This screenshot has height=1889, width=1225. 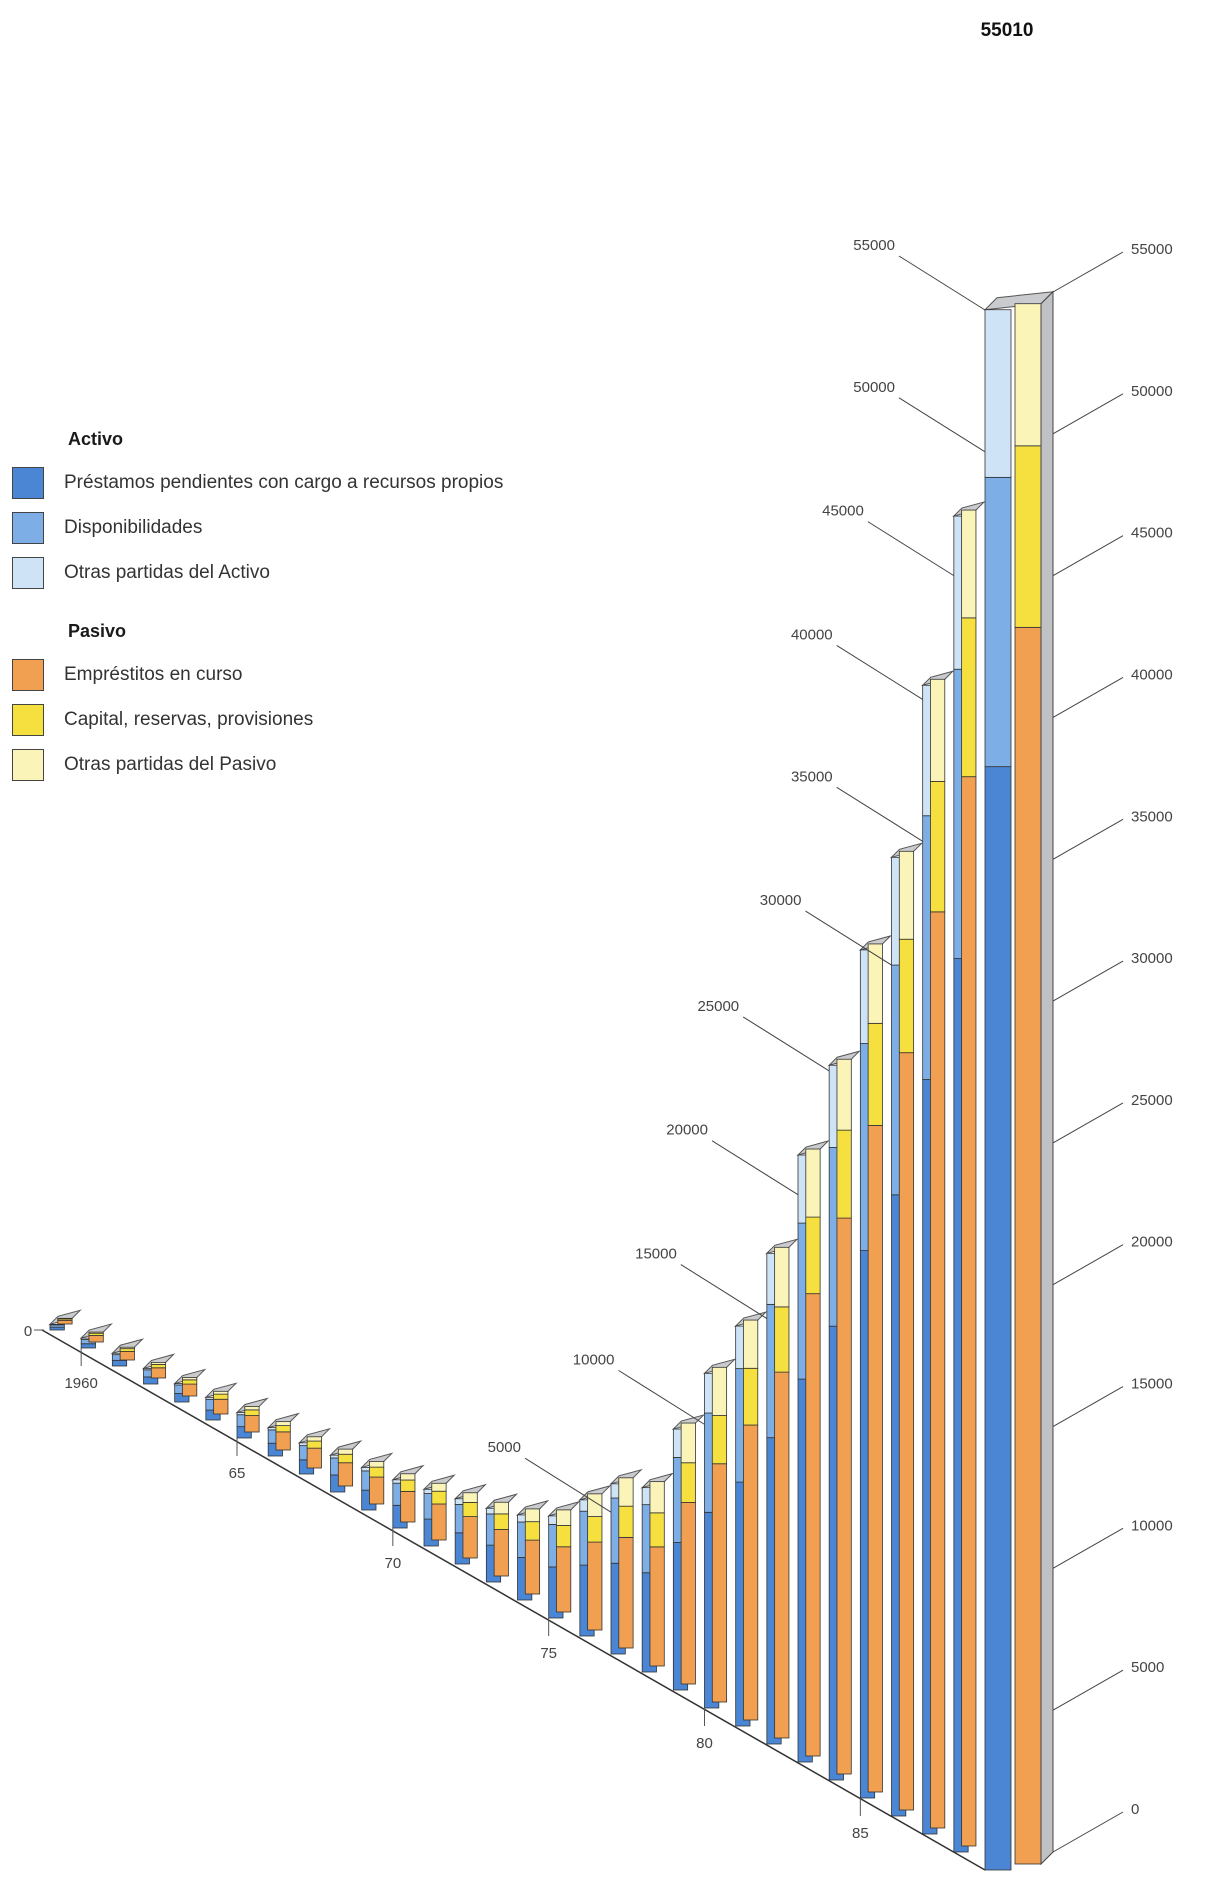 What do you see at coordinates (28, 674) in the screenshot?
I see `legend-swatch-emprestitos` at bounding box center [28, 674].